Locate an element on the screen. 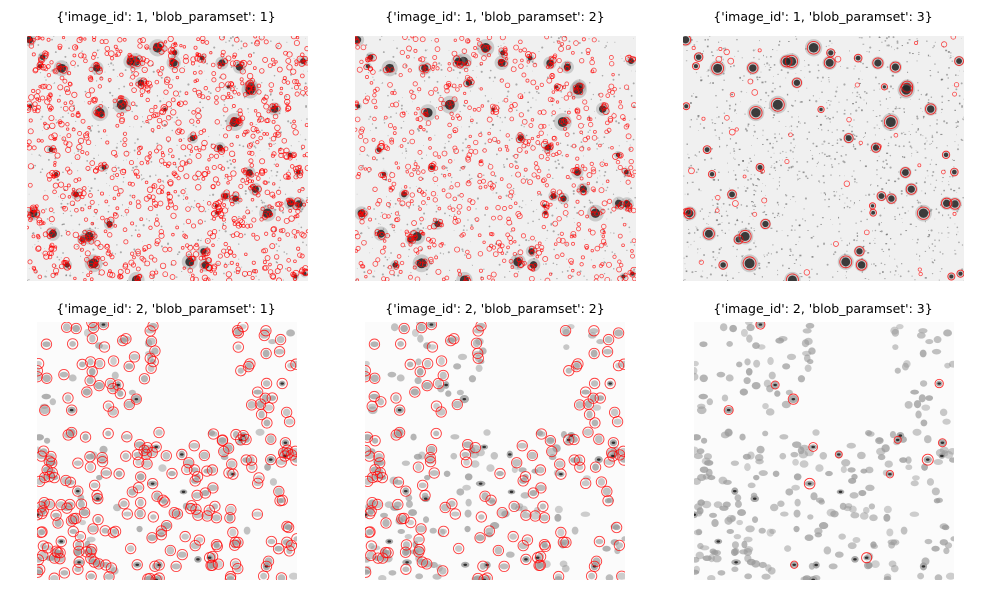 The height and width of the screenshot is (590, 990). panel-title-1-1: {'image_id': 1, 'blob_paramset': 1} is located at coordinates (166, 16).